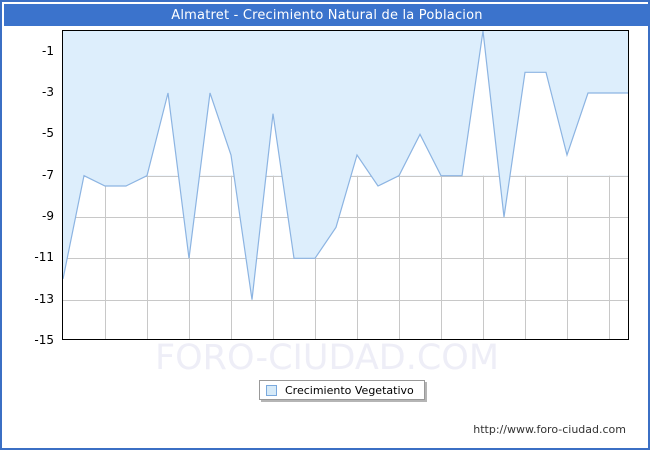 This screenshot has width=650, height=450. What do you see at coordinates (48, 216) in the screenshot?
I see `y-tick-label: -9` at bounding box center [48, 216].